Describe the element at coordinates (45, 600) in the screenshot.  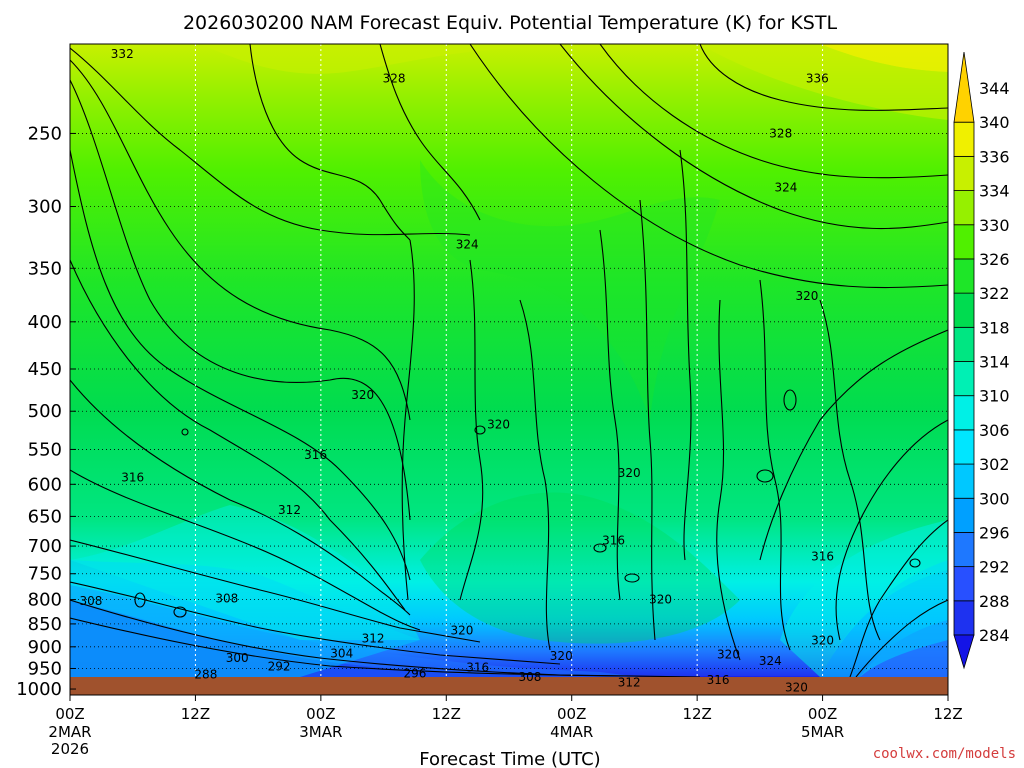
I see `y-tick-label-800: 800` at that location.